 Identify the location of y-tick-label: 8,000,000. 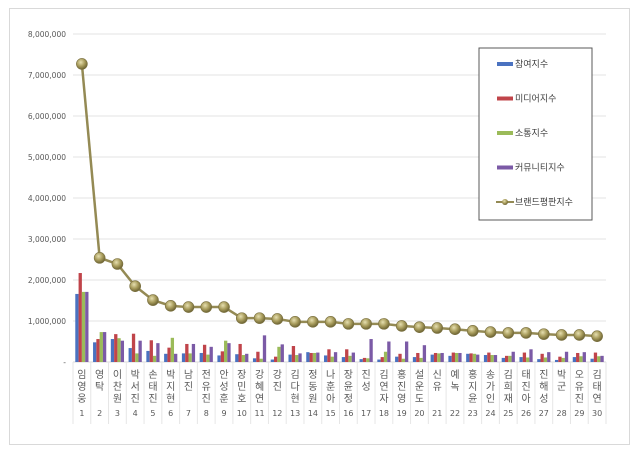
(47, 34).